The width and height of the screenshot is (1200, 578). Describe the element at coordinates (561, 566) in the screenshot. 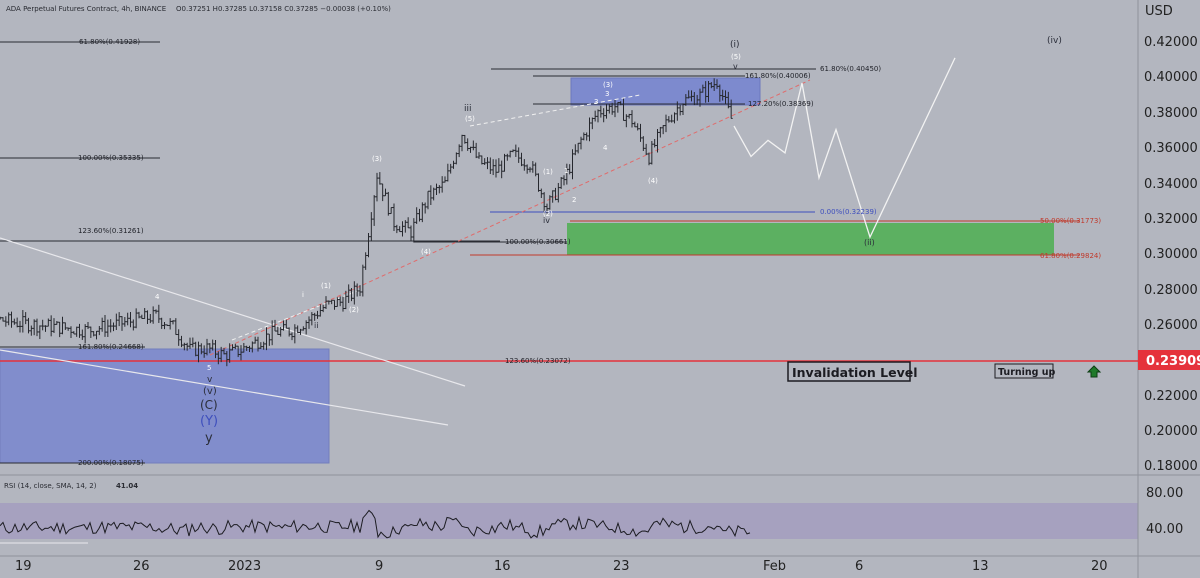

I see `time-axis: 19 26 2023 9 16 23 Feb 6 13 20` at that location.